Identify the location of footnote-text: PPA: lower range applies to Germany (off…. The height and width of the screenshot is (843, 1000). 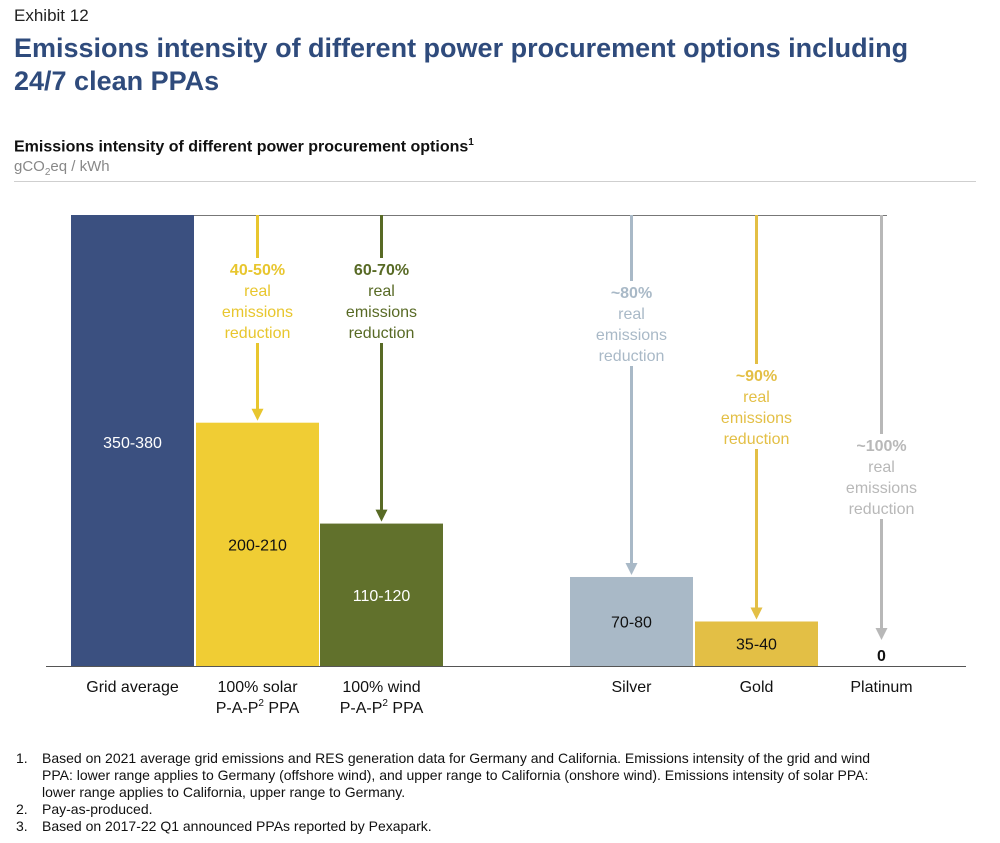
(455, 775).